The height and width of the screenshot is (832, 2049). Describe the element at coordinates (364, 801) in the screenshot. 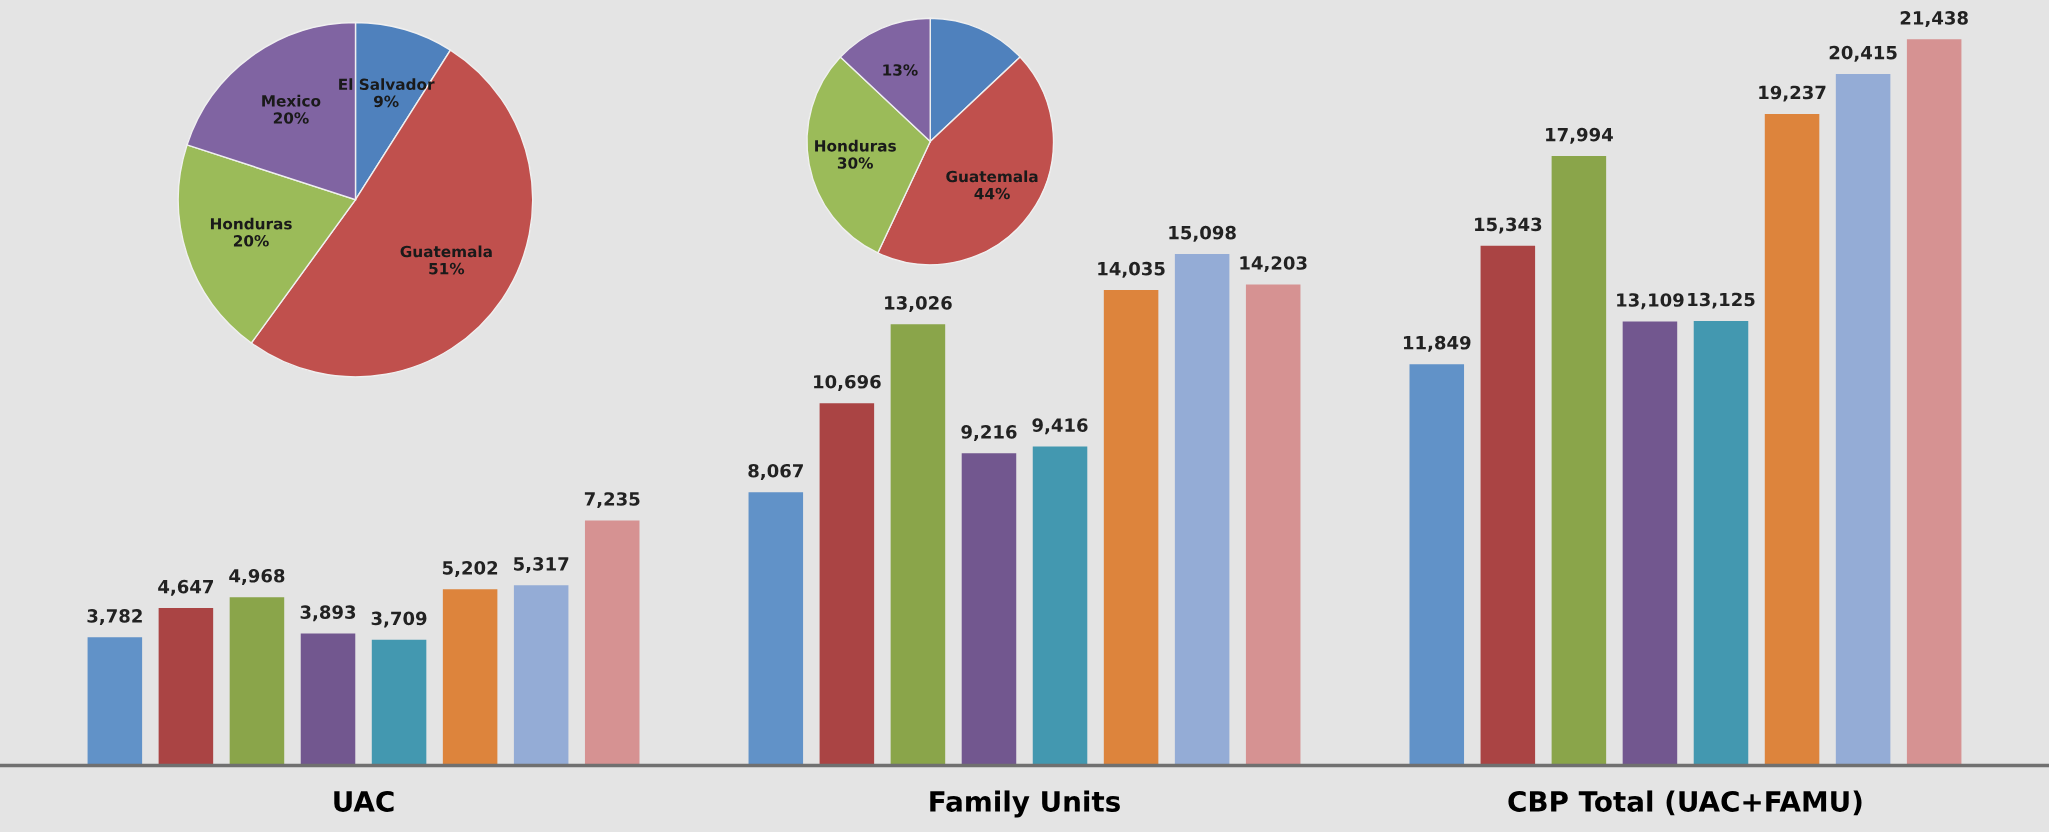

I see `x-tick-label: UAC` at that location.